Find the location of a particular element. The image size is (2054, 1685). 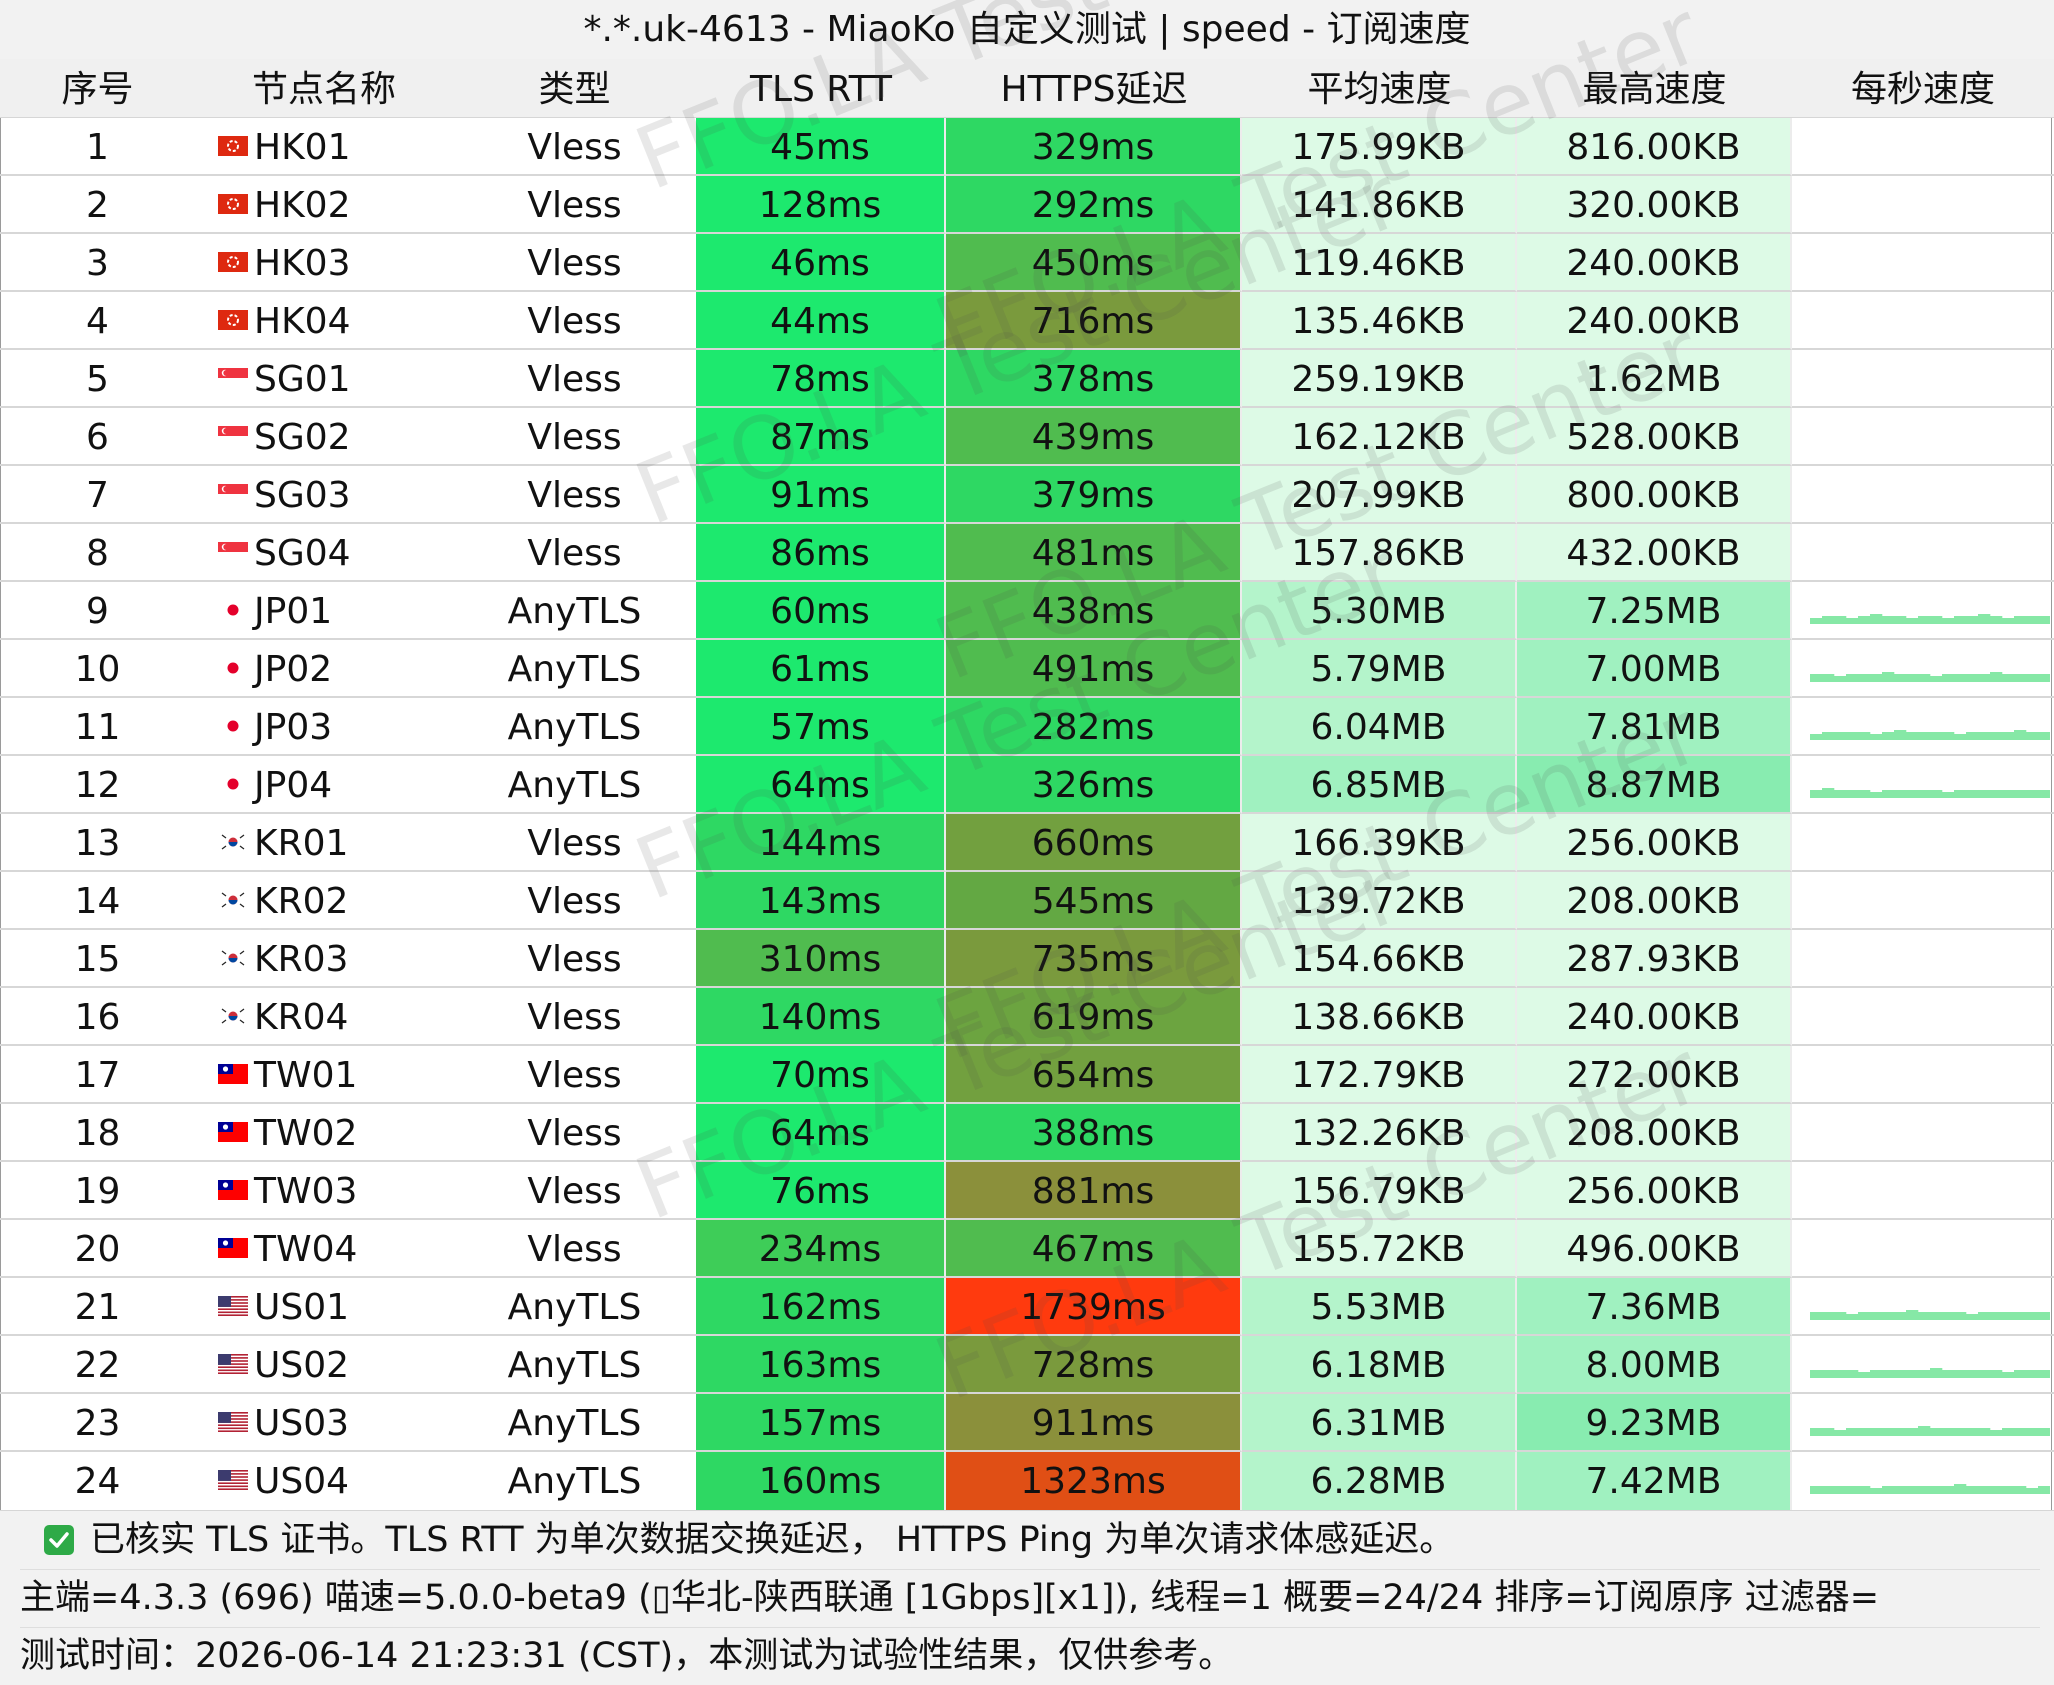

node-name-cell: HK01 is located at coordinates (324, 147).